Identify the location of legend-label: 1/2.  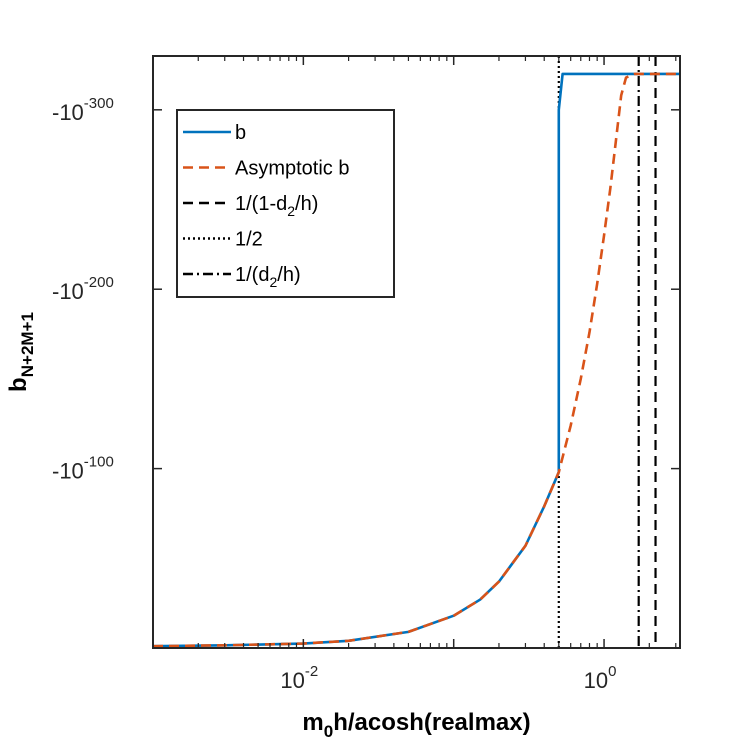
(249, 240).